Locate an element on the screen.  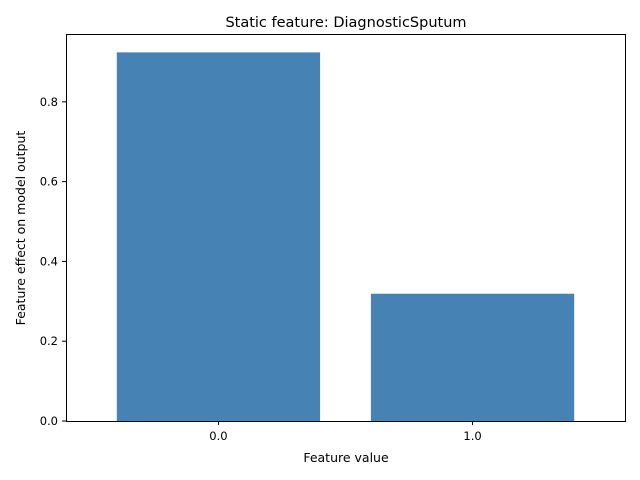
chart-title: Static feature: DiagnosticSputum is located at coordinates (345, 23).